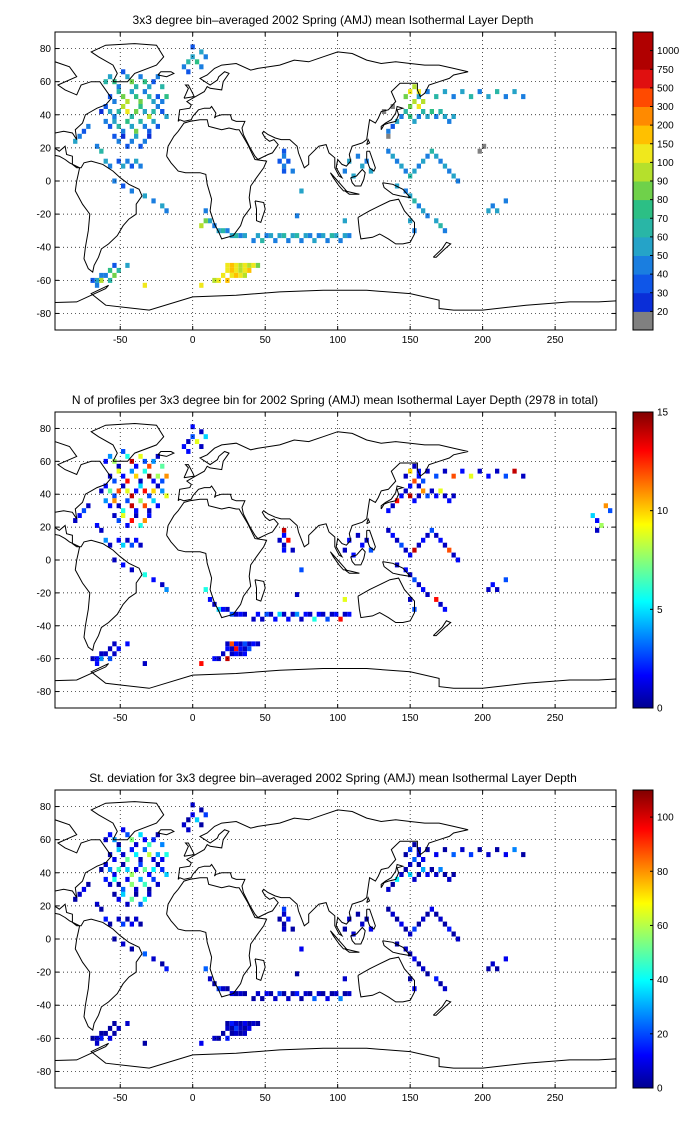  What do you see at coordinates (46, 495) in the screenshot?
I see `y-tick-label: 40` at bounding box center [46, 495].